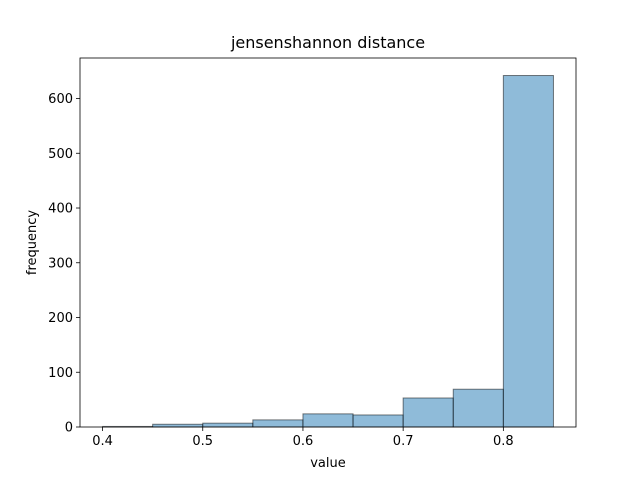  Describe the element at coordinates (327, 42) in the screenshot. I see `chart-title: jensenshannon distance` at that location.